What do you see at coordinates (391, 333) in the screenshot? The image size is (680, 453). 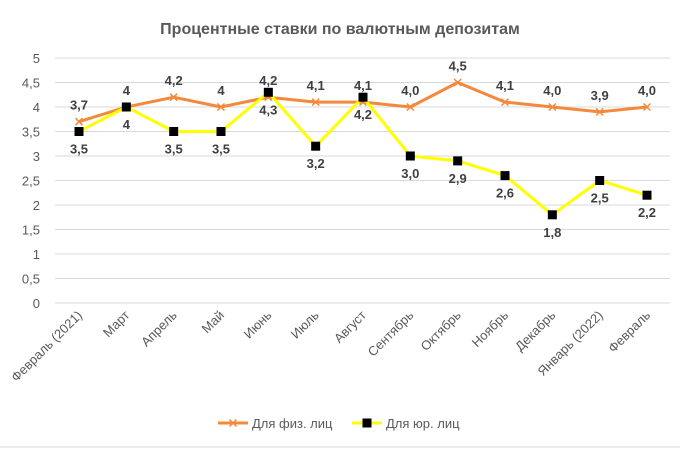 I see `x-tick-label: Сентябрь` at bounding box center [391, 333].